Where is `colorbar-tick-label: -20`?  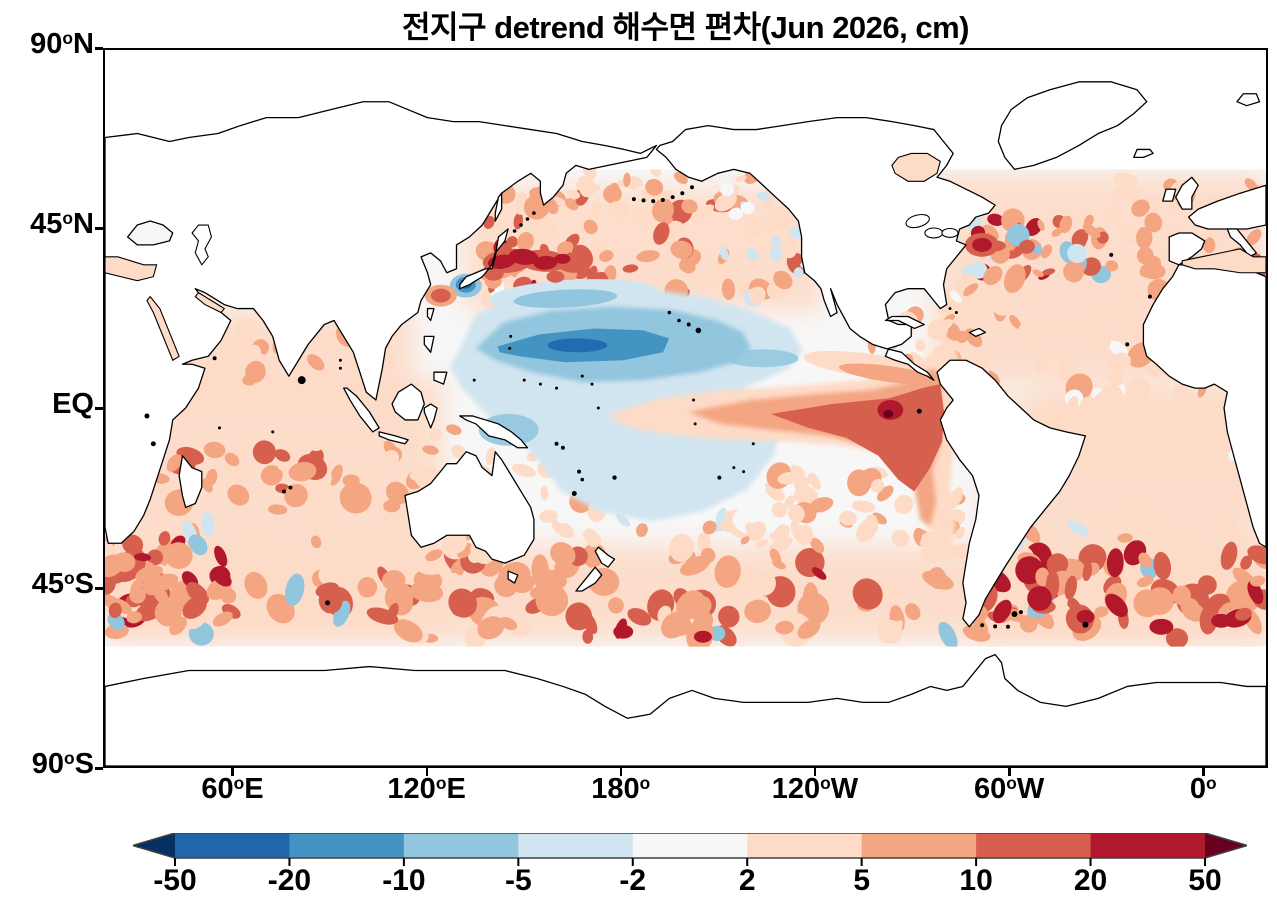
colorbar-tick-label: -20 is located at coordinates (289, 880).